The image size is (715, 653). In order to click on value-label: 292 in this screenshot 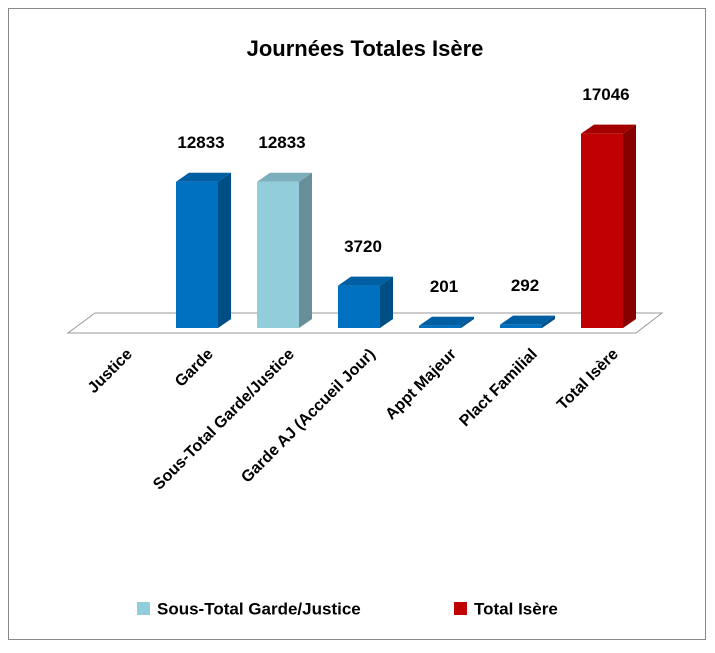, I will do `click(525, 285)`.